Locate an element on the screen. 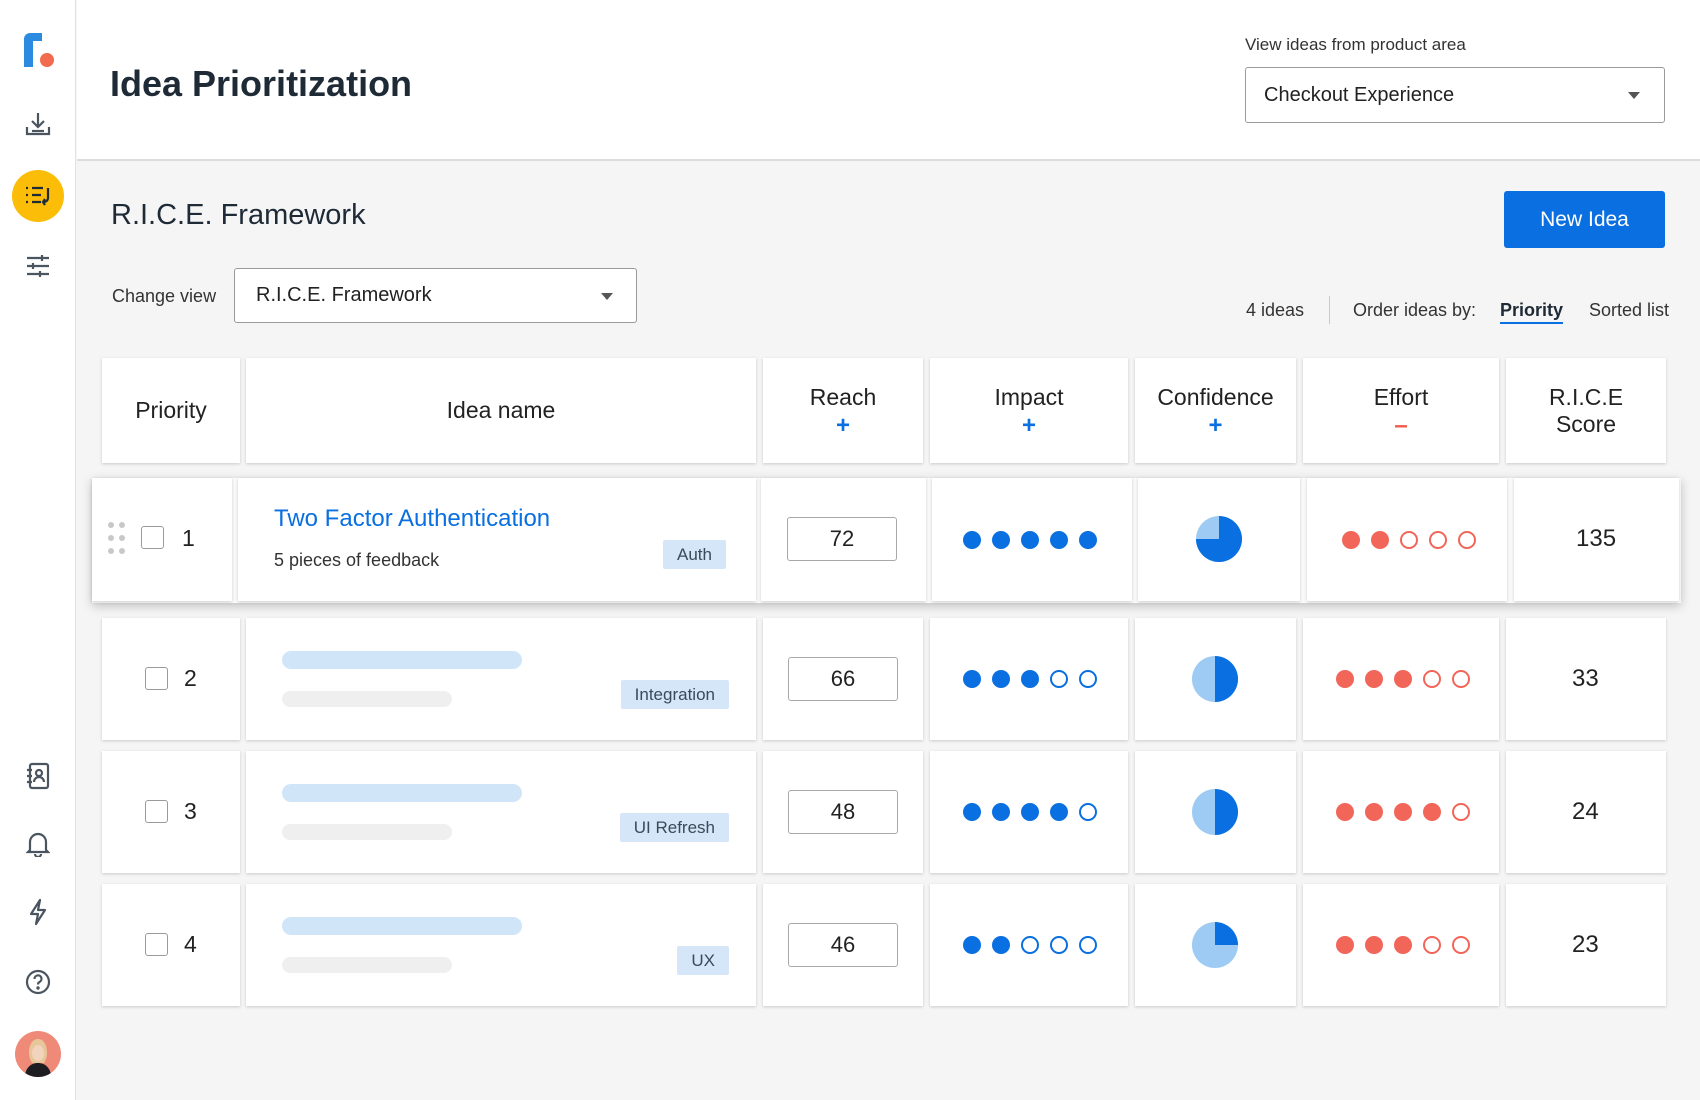  reach-input: 48 is located at coordinates (843, 812).